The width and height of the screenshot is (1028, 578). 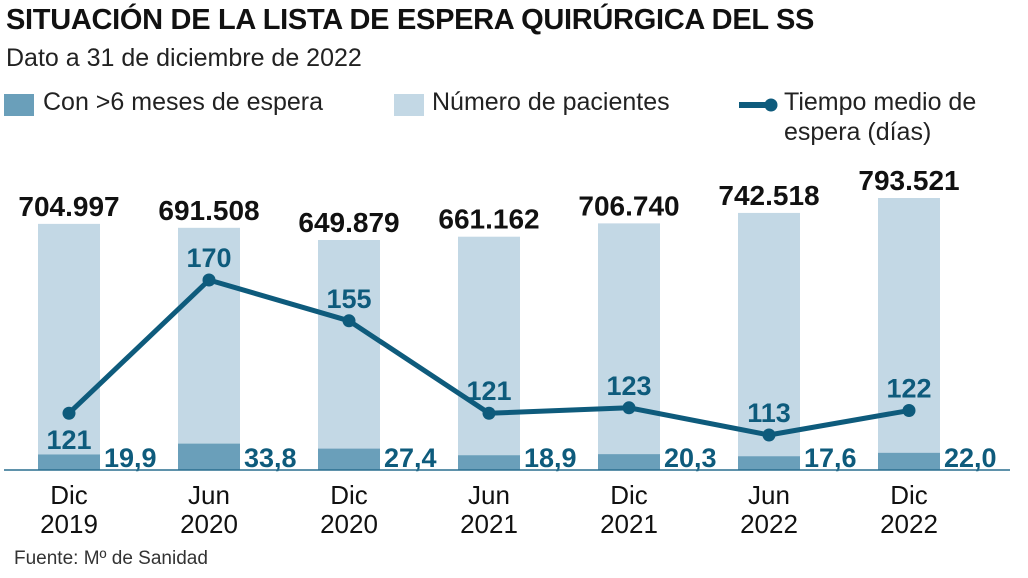 What do you see at coordinates (348, 222) in the screenshot?
I see `label-patients: 649.879` at bounding box center [348, 222].